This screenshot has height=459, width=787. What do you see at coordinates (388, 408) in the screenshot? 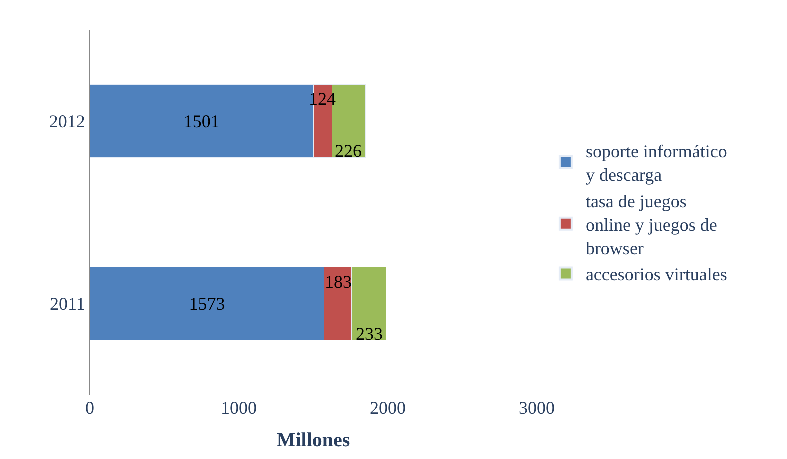
I see `x-tick-label: 2000` at bounding box center [388, 408].